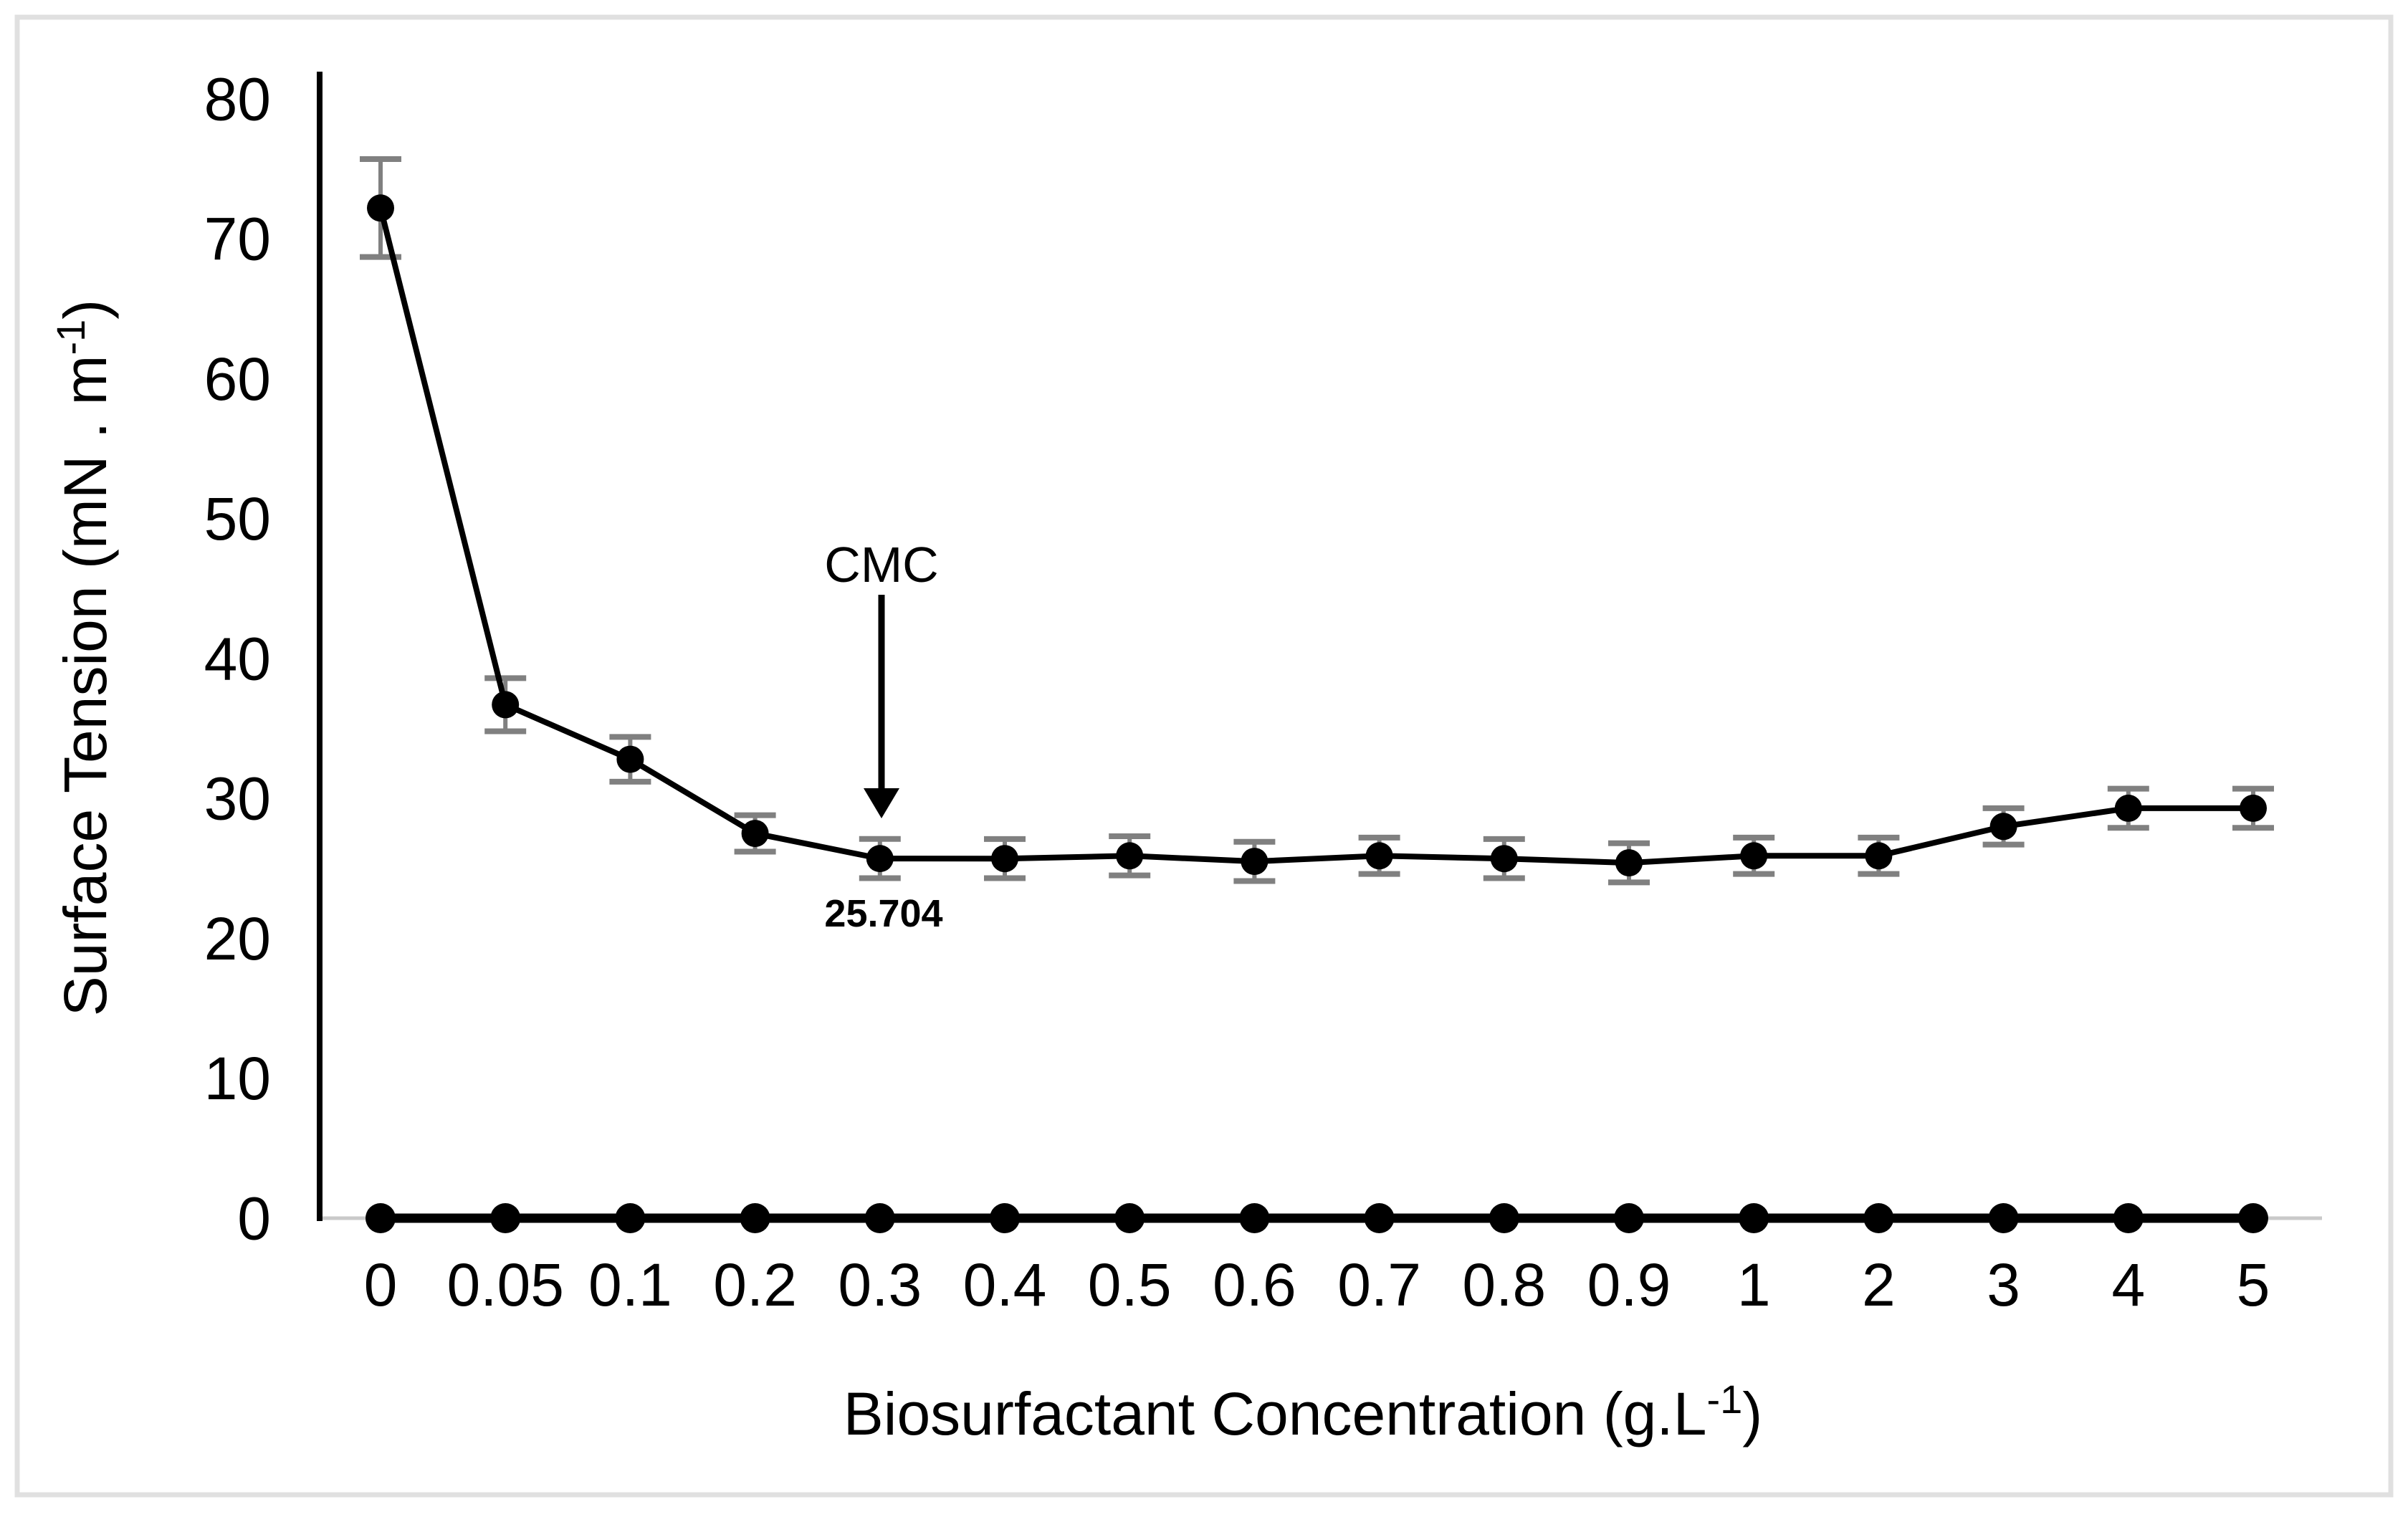 The width and height of the screenshot is (2408, 1517). I want to click on data-point-surface-tension-0.2, so click(755, 834).